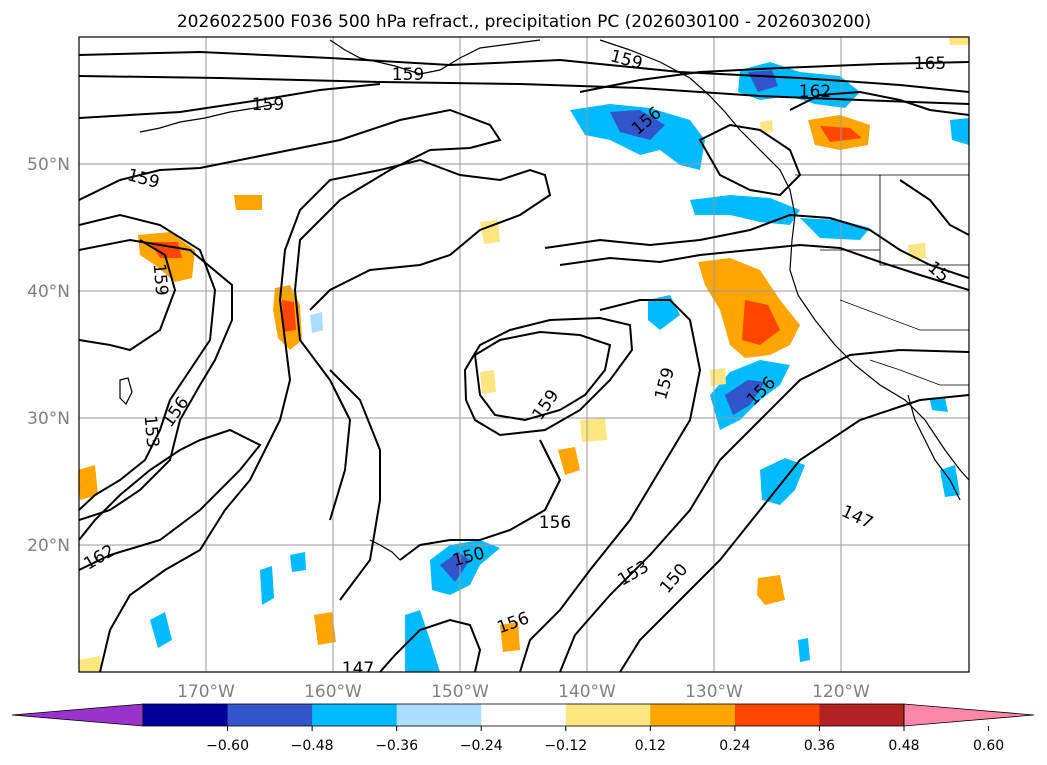  I want to click on colorbar-tick-label: 0.24, so click(734, 746).